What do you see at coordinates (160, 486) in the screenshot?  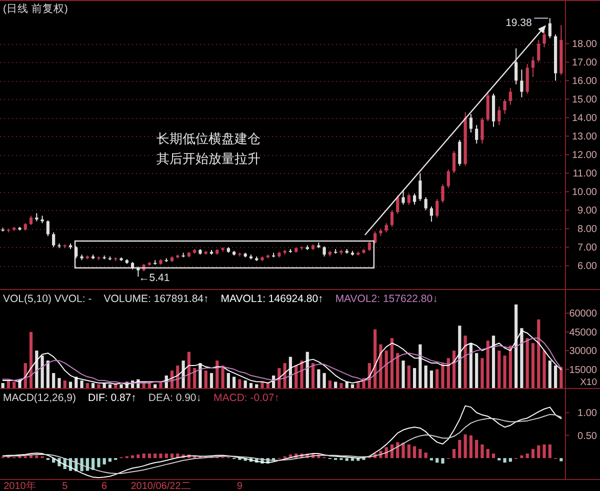 I see `x-tick-label: 2010/06/22二` at bounding box center [160, 486].